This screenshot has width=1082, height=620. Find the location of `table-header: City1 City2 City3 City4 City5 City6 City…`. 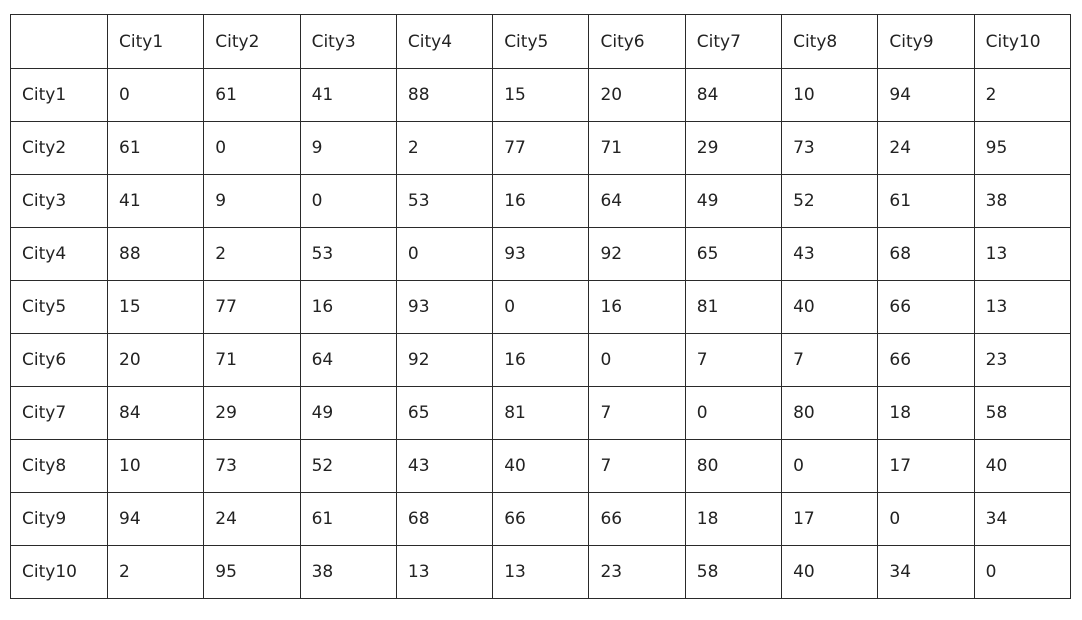

table-header: City1 City2 City3 City4 City5 City6 City… is located at coordinates (540, 41).